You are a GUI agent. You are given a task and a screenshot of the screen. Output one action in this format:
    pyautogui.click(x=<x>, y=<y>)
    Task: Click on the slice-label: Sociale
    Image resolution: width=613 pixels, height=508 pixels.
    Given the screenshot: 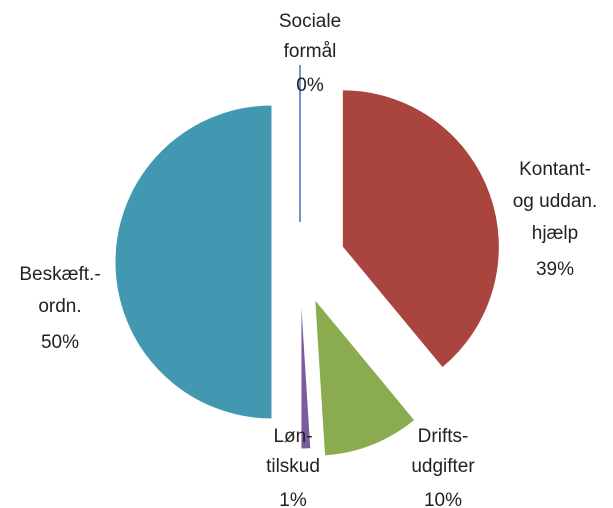 What is the action you would take?
    pyautogui.click(x=310, y=21)
    